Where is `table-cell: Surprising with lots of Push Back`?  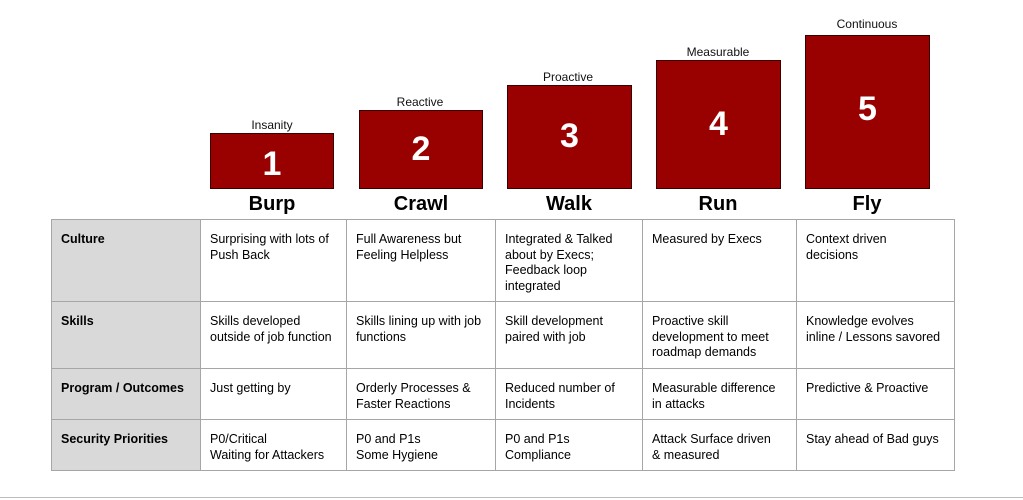
table-cell: Surprising with lots of Push Back is located at coordinates (273, 260).